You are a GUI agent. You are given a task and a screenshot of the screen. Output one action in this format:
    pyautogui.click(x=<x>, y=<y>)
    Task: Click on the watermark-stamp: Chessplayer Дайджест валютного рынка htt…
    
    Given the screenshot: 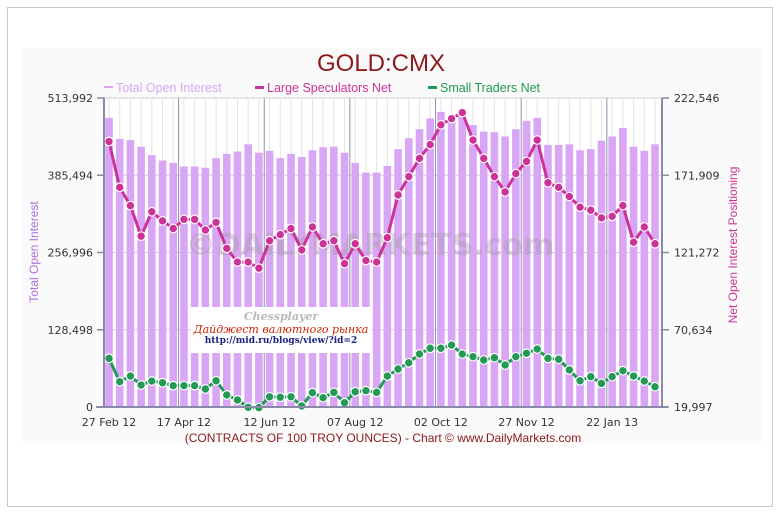 What is the action you would take?
    pyautogui.click(x=281, y=330)
    